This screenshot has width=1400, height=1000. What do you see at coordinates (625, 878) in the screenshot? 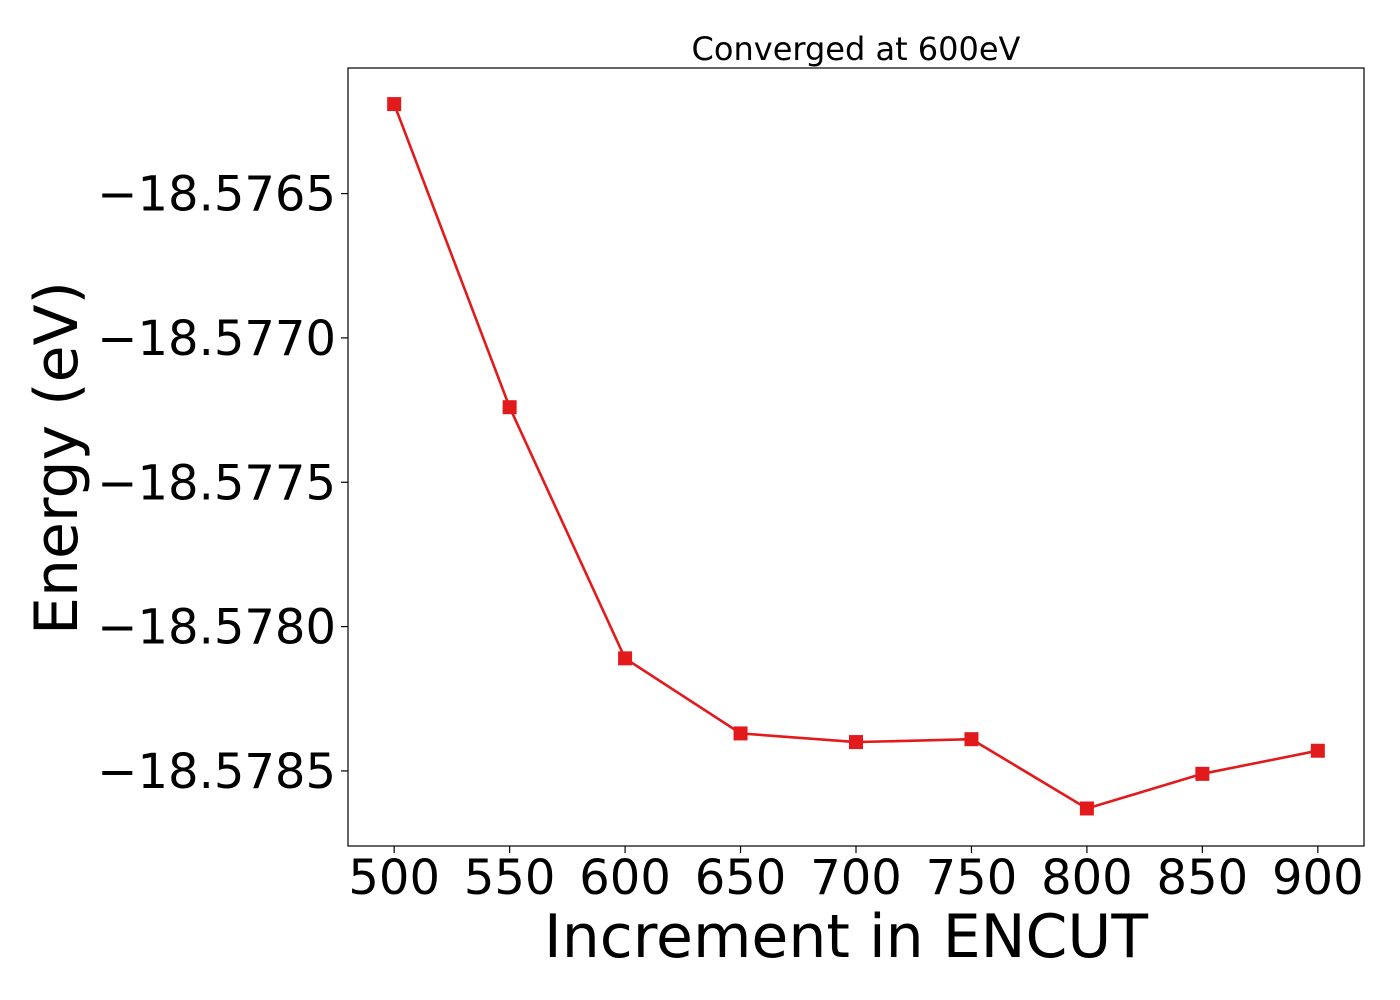
I see `x-tick-label: 600` at bounding box center [625, 878].